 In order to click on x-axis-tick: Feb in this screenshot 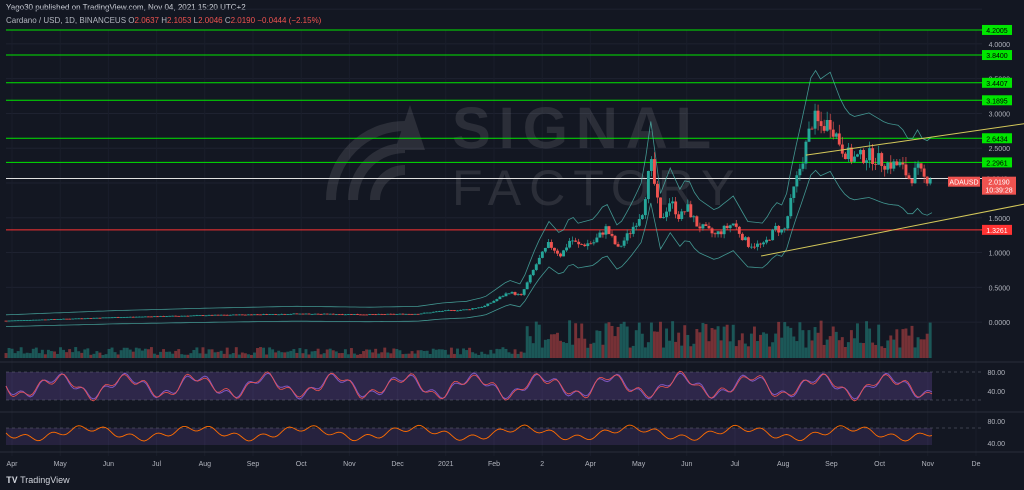, I will do `click(494, 464)`.